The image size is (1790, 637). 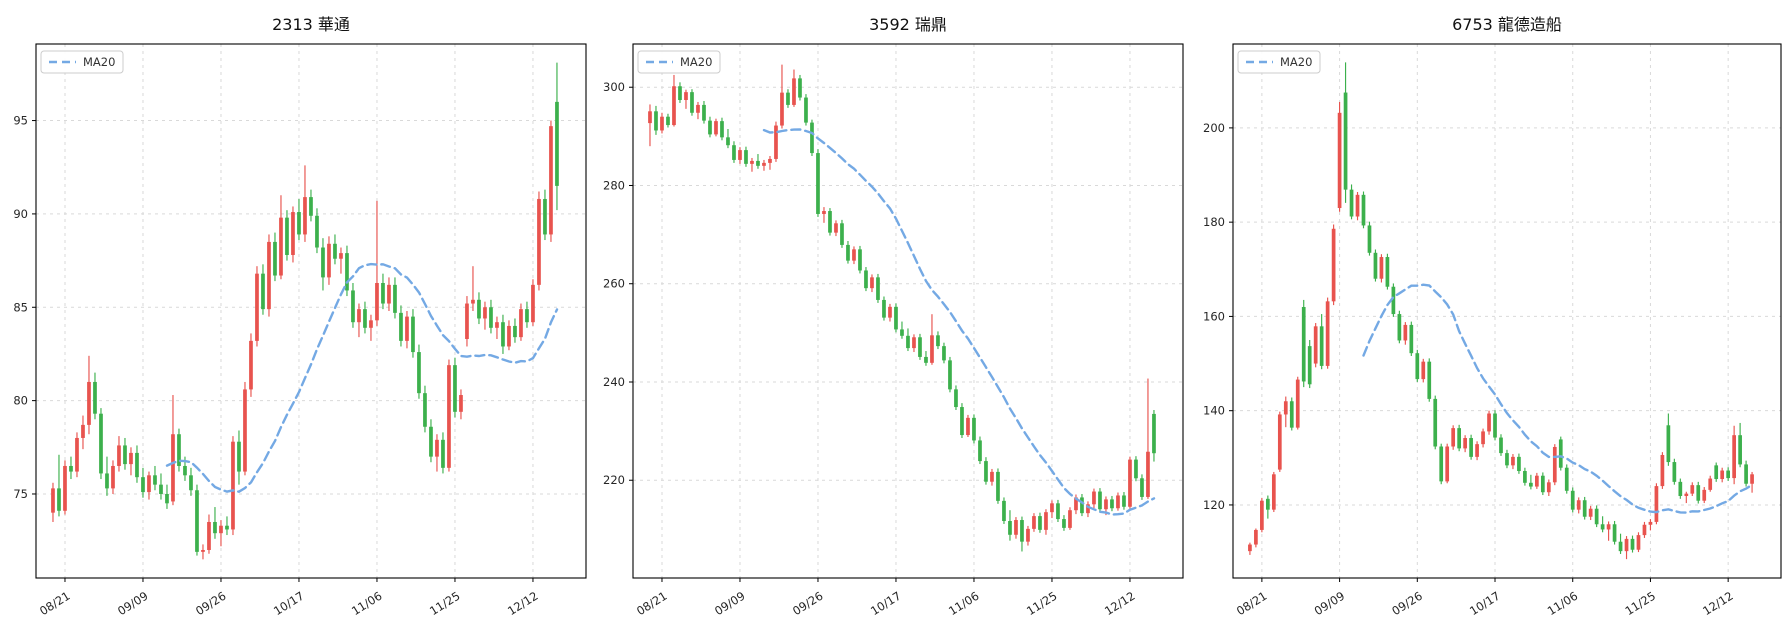 I want to click on y-tick-label: 140, so click(x=1214, y=411).